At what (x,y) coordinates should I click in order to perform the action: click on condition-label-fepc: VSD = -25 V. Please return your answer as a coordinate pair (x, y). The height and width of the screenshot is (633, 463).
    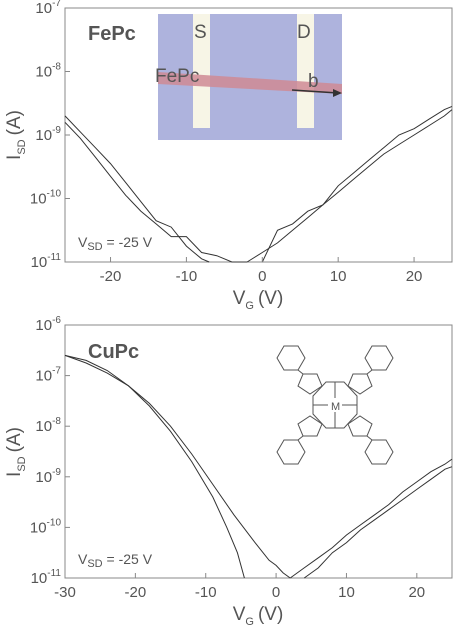
    Looking at the image, I should click on (115, 243).